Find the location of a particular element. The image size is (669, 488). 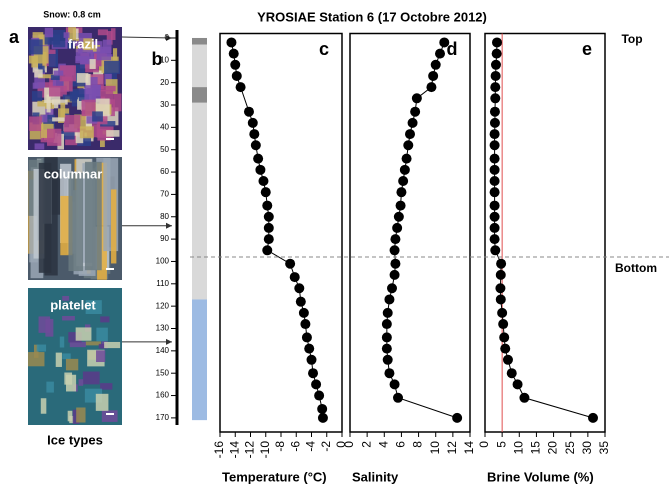

depth-tick-label: 170 is located at coordinates (163, 417).